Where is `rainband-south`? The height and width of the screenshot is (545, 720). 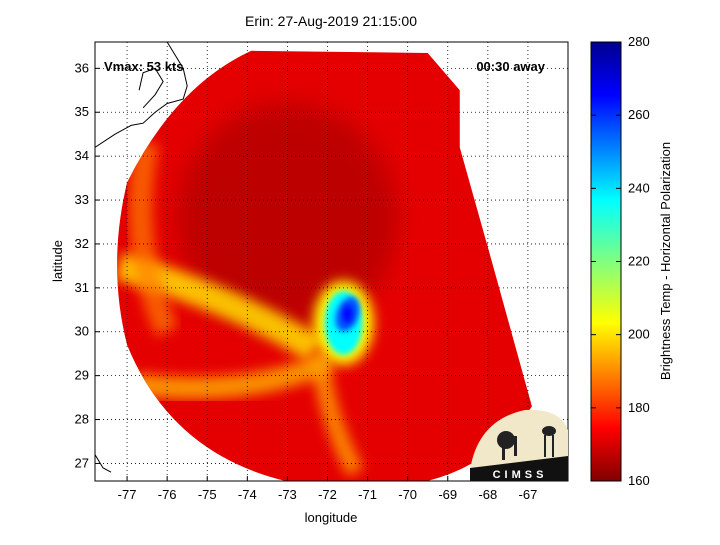 rainband-south is located at coordinates (337, 416).